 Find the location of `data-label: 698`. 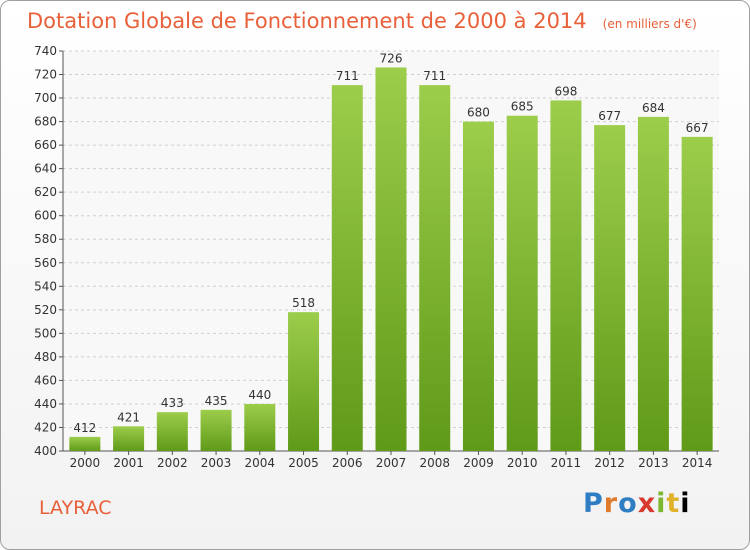

data-label: 698 is located at coordinates (565, 91).